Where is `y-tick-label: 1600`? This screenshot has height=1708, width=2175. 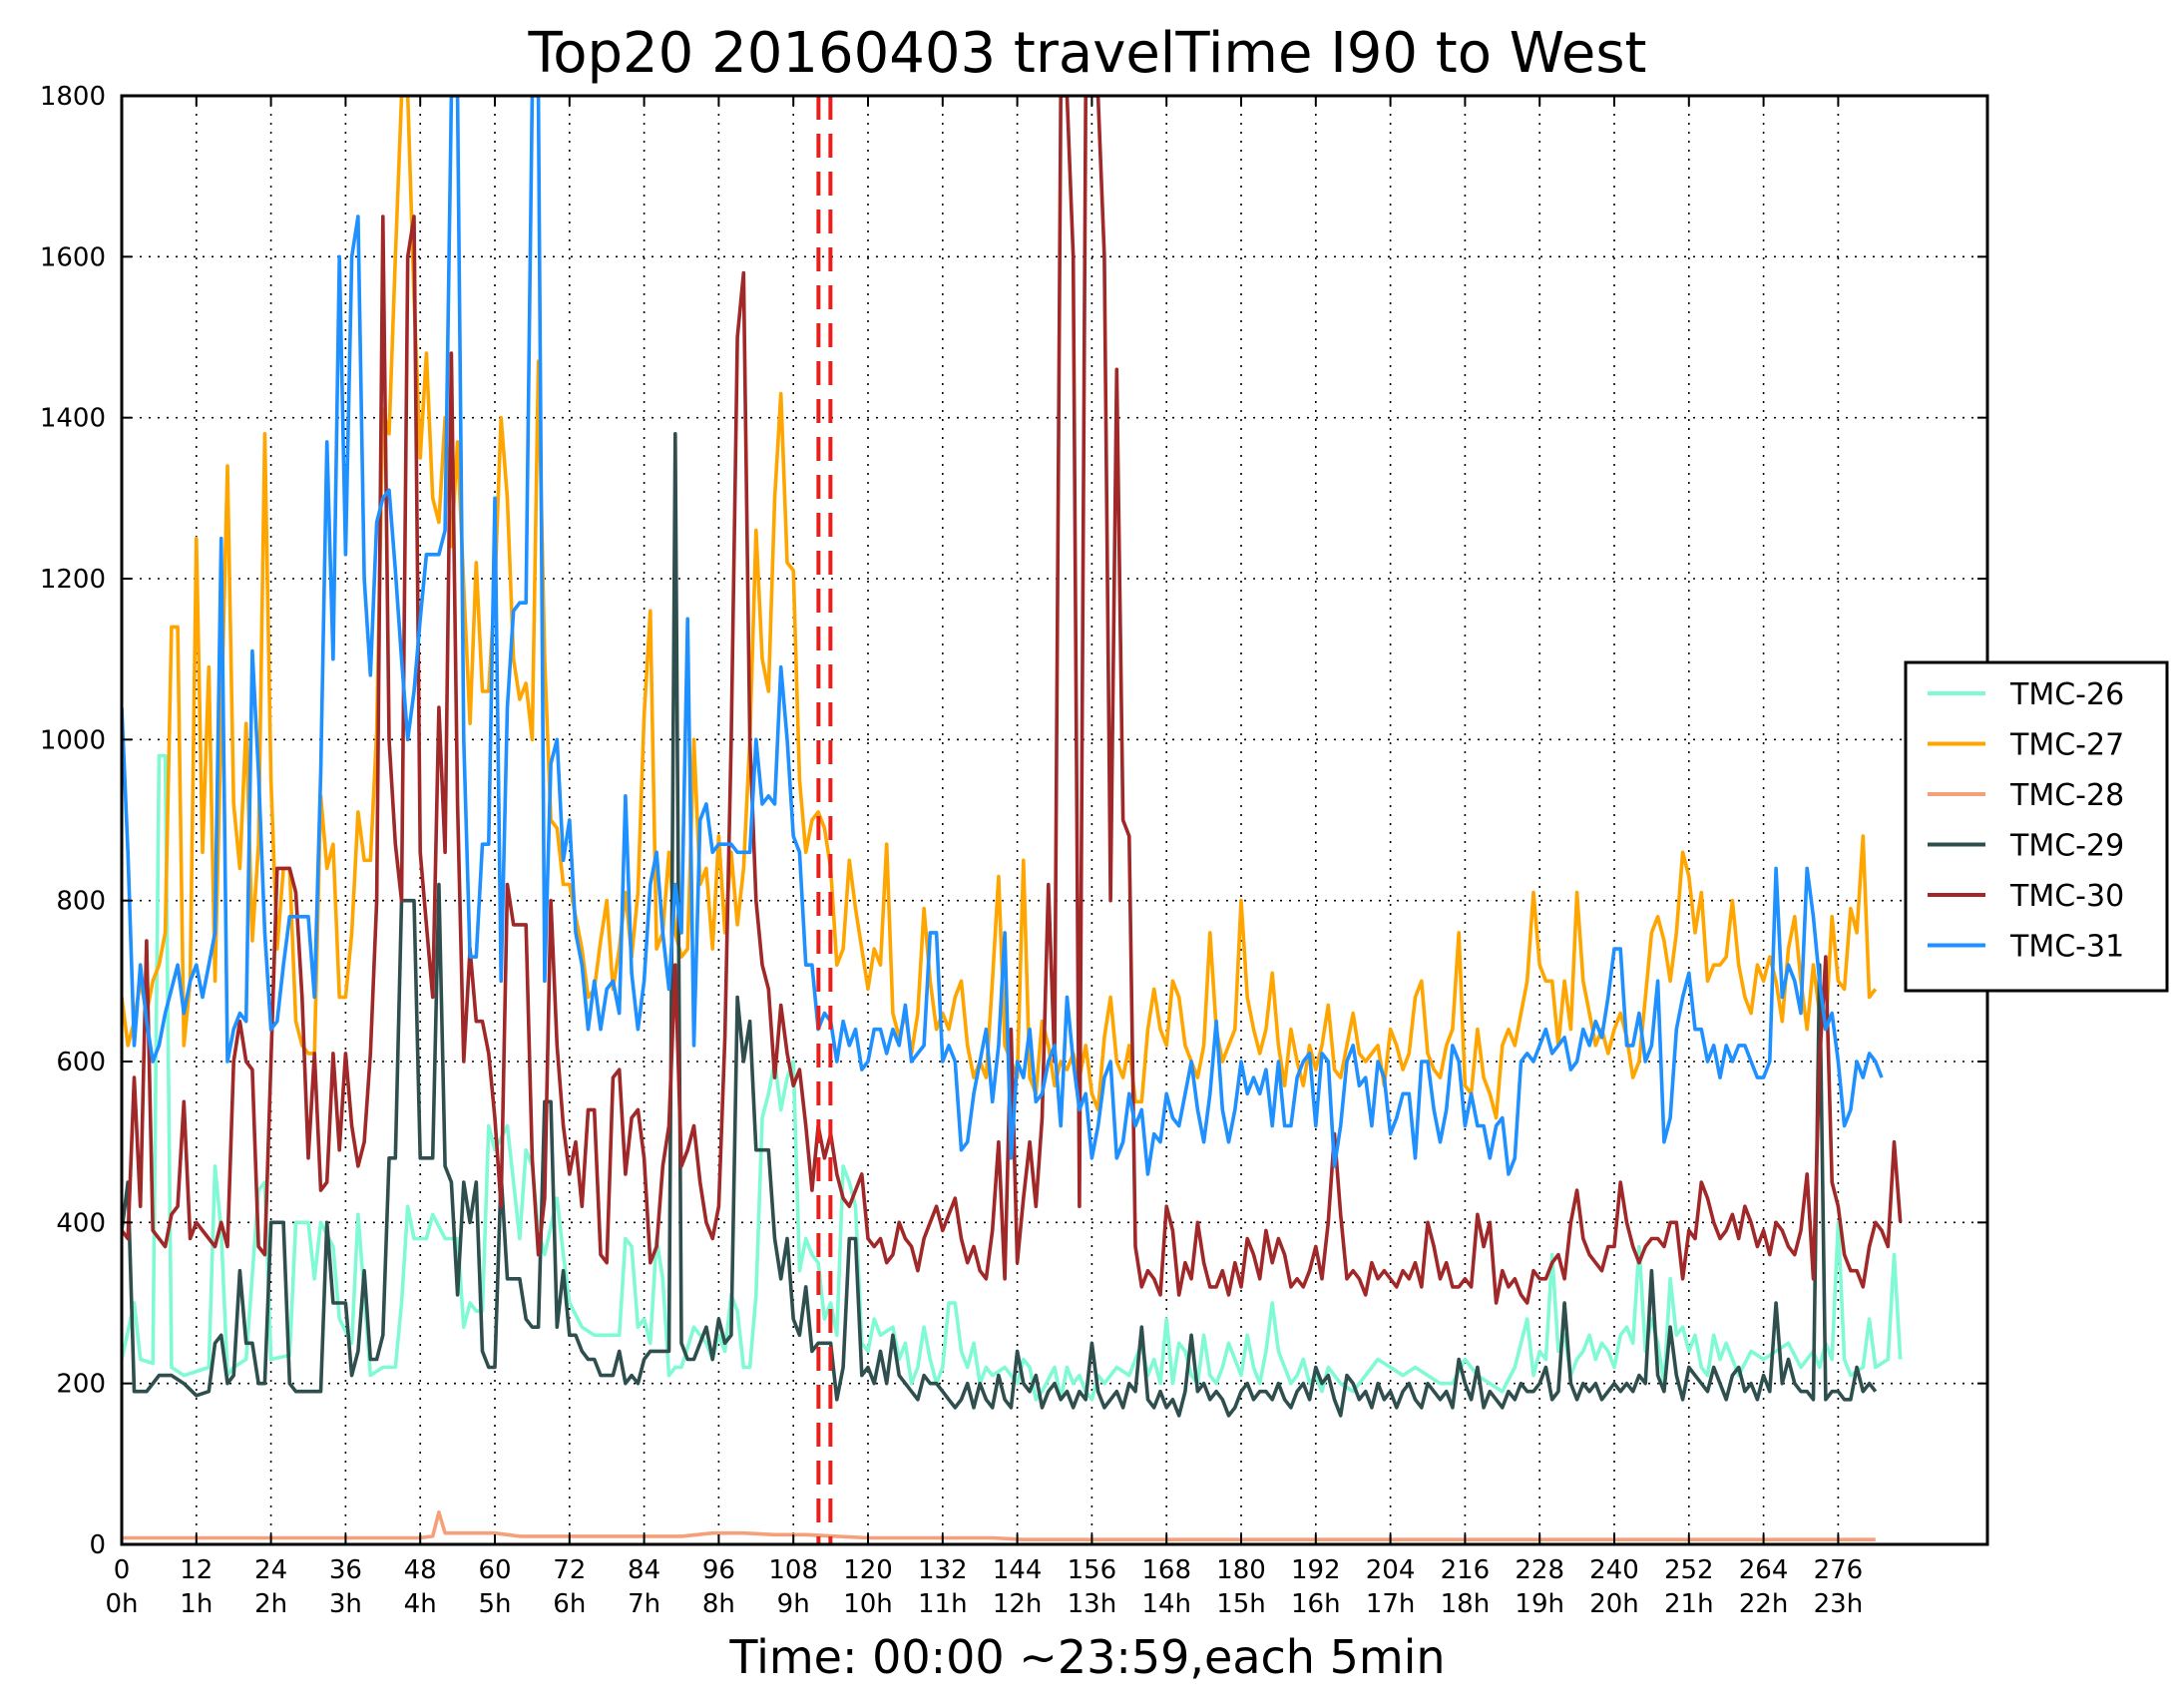
y-tick-label: 1600 is located at coordinates (73, 257).